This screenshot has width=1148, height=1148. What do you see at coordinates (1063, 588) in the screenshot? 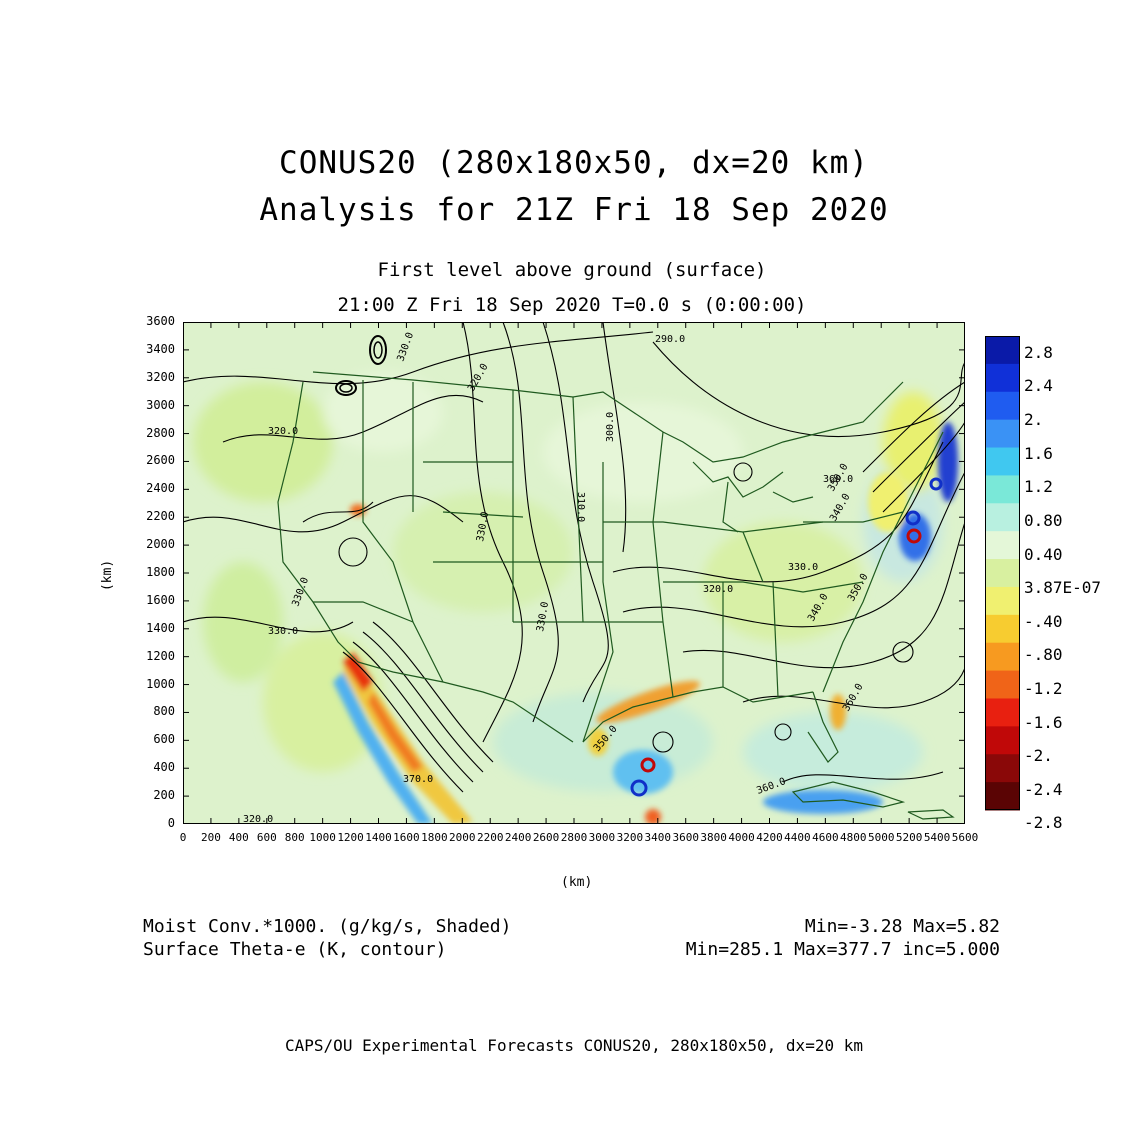
I see `colorbar-label: 3.87E-07` at bounding box center [1063, 588].